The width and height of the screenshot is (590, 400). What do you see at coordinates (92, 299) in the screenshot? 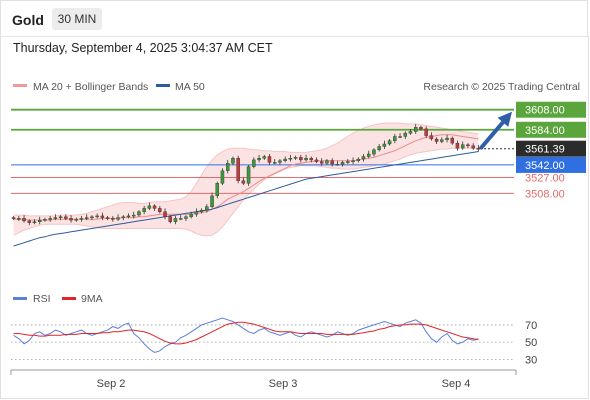
I see `legend-label-9ma: 9MA` at bounding box center [92, 299].